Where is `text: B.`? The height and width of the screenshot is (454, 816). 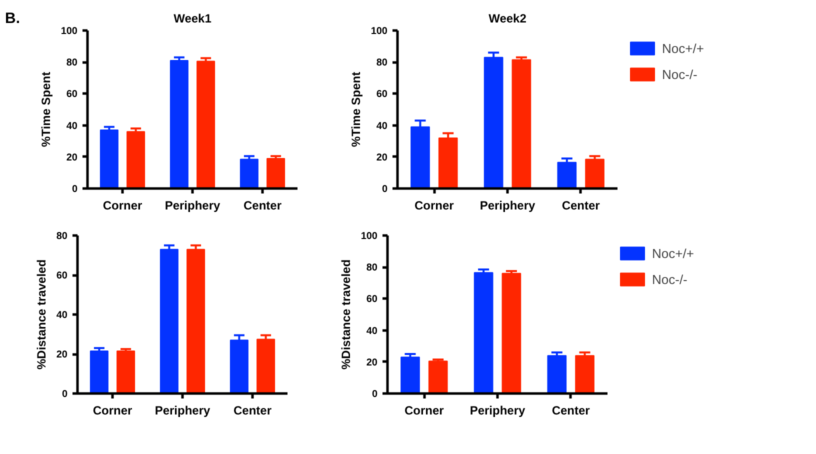
text: B. is located at coordinates (12, 19).